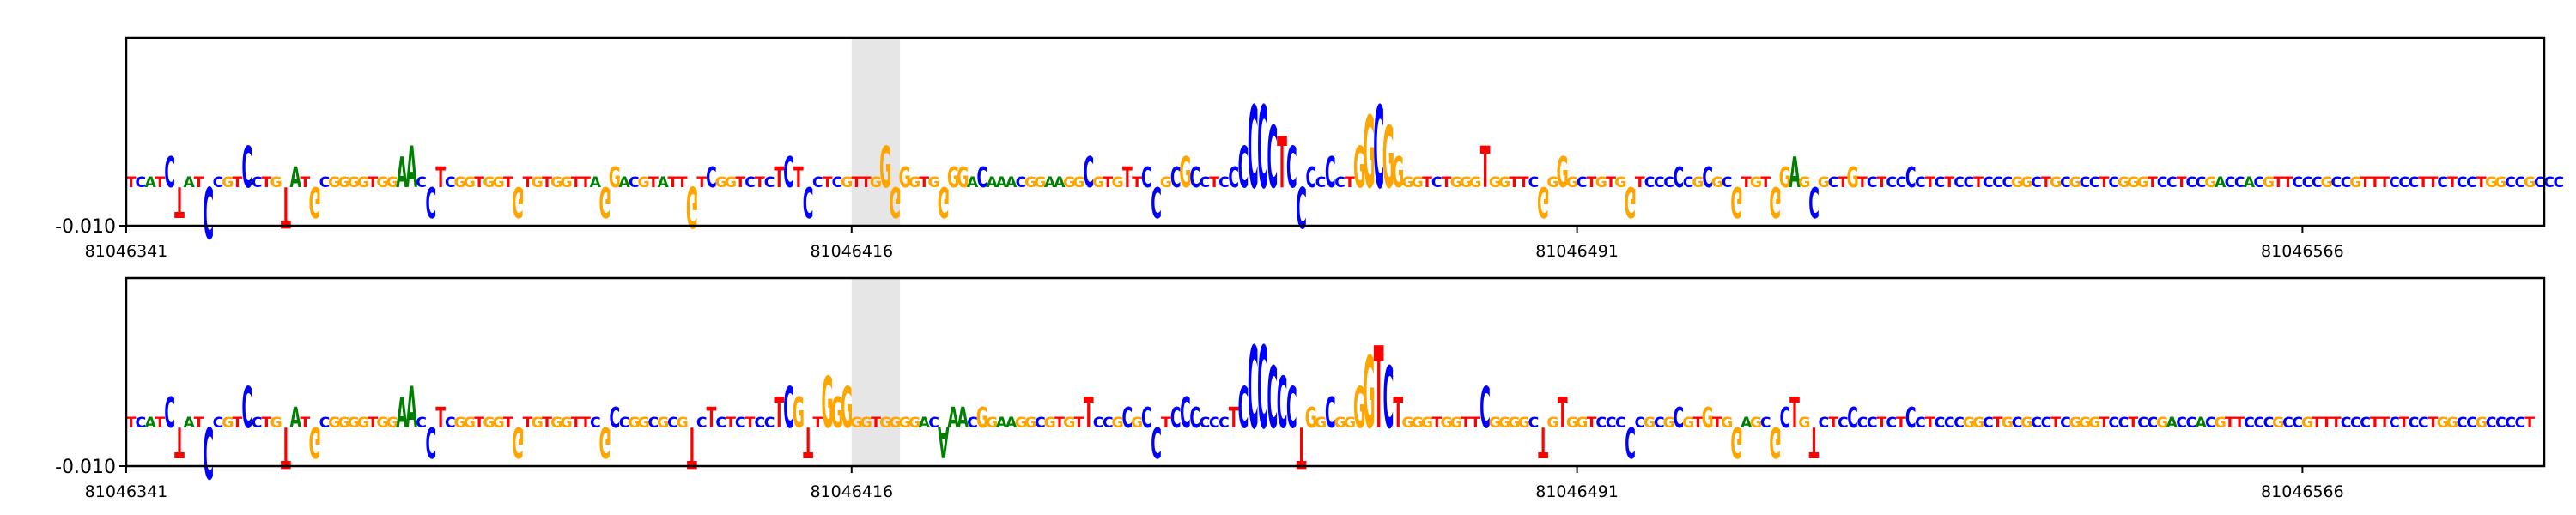 This screenshot has height=515, width=2576. Describe the element at coordinates (852, 491) in the screenshot. I see `x-tick-label: 81046416` at that location.